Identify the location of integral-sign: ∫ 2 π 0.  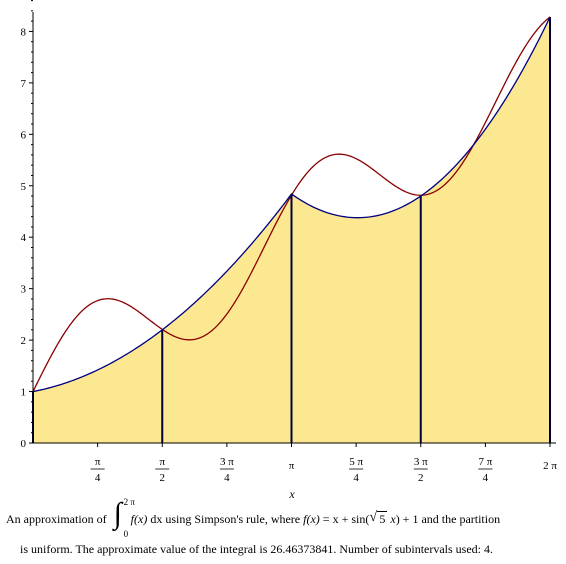
(124, 518).